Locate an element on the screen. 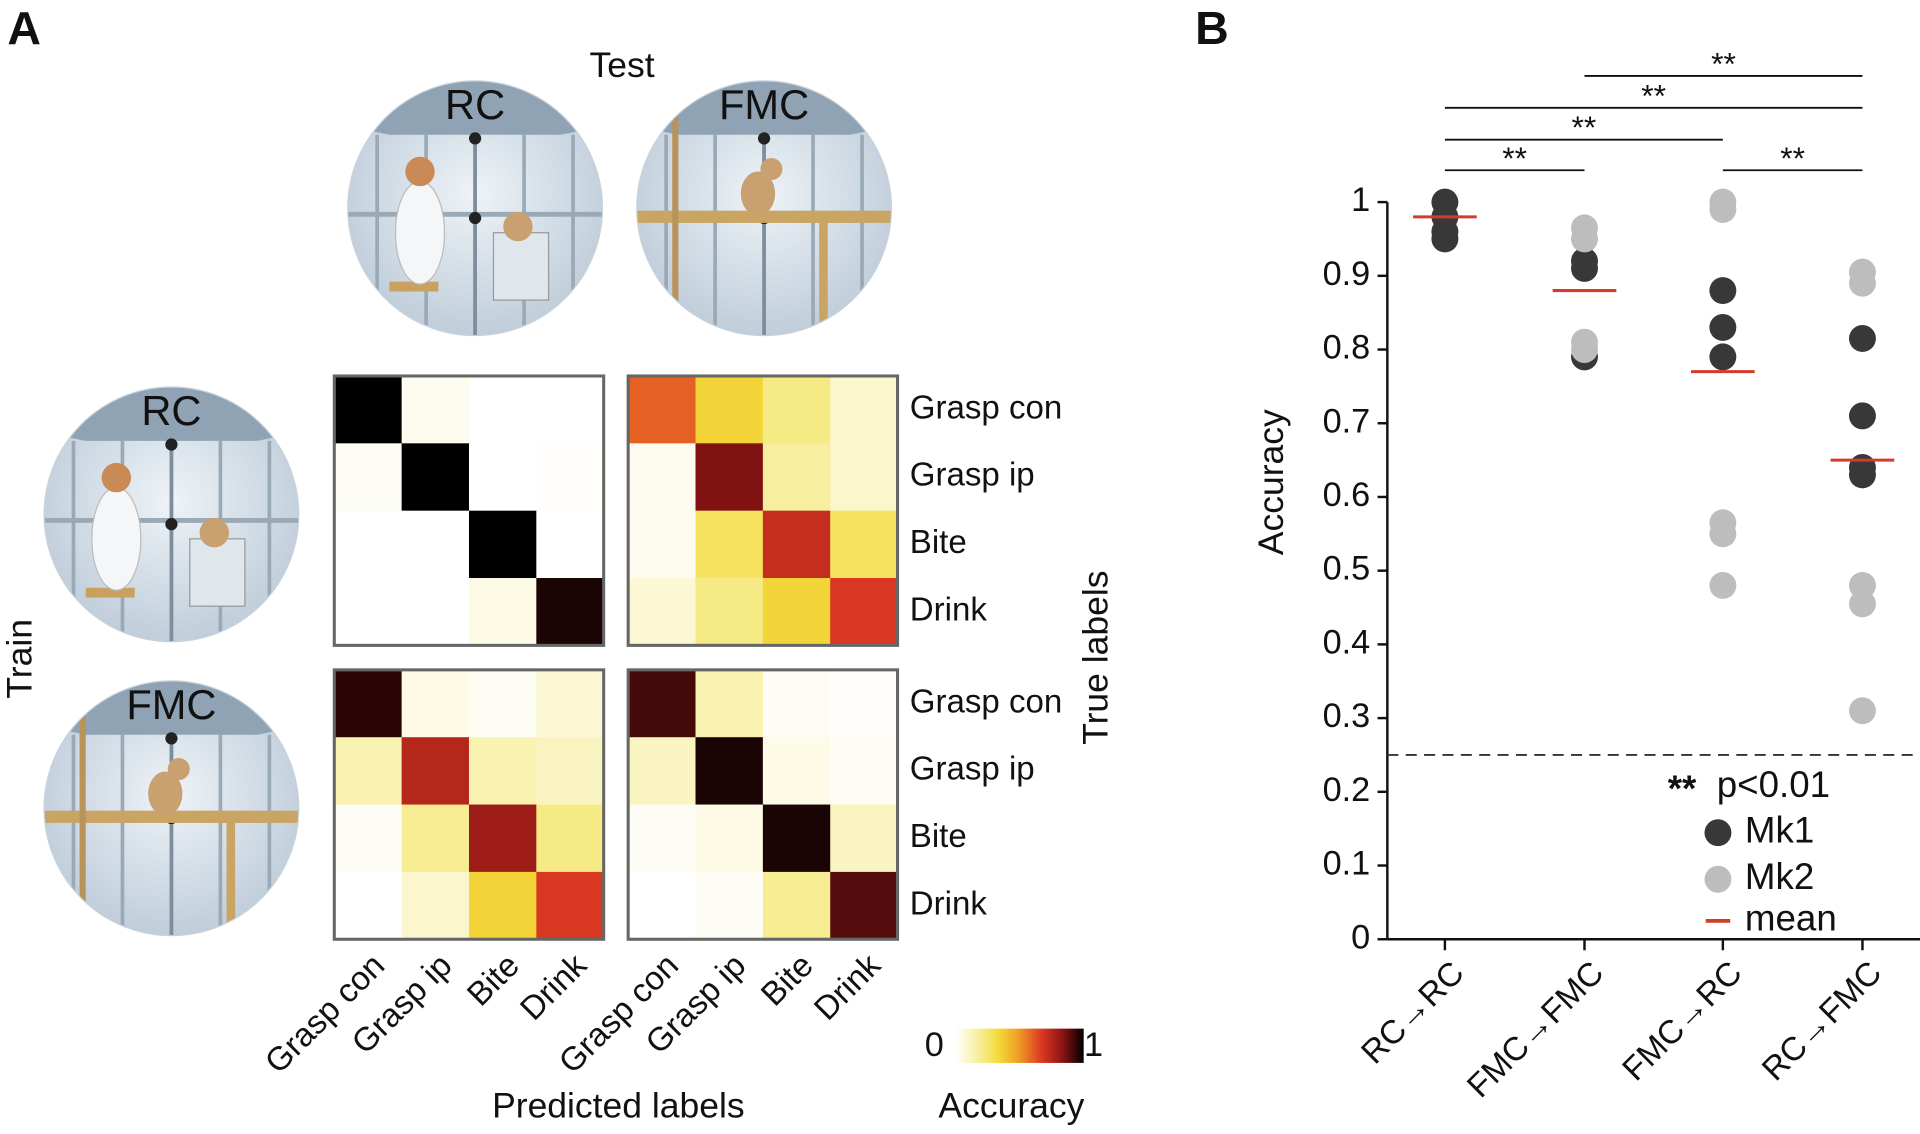  row-label: Grasp ip is located at coordinates (972, 769).